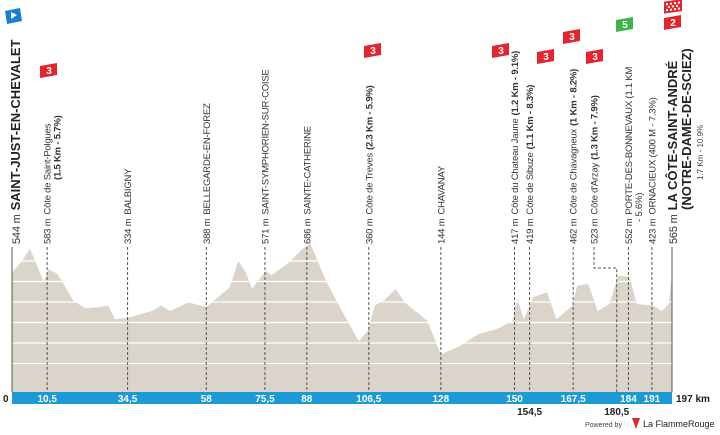  I want to click on altitude-text: 523 m, so click(595, 231).